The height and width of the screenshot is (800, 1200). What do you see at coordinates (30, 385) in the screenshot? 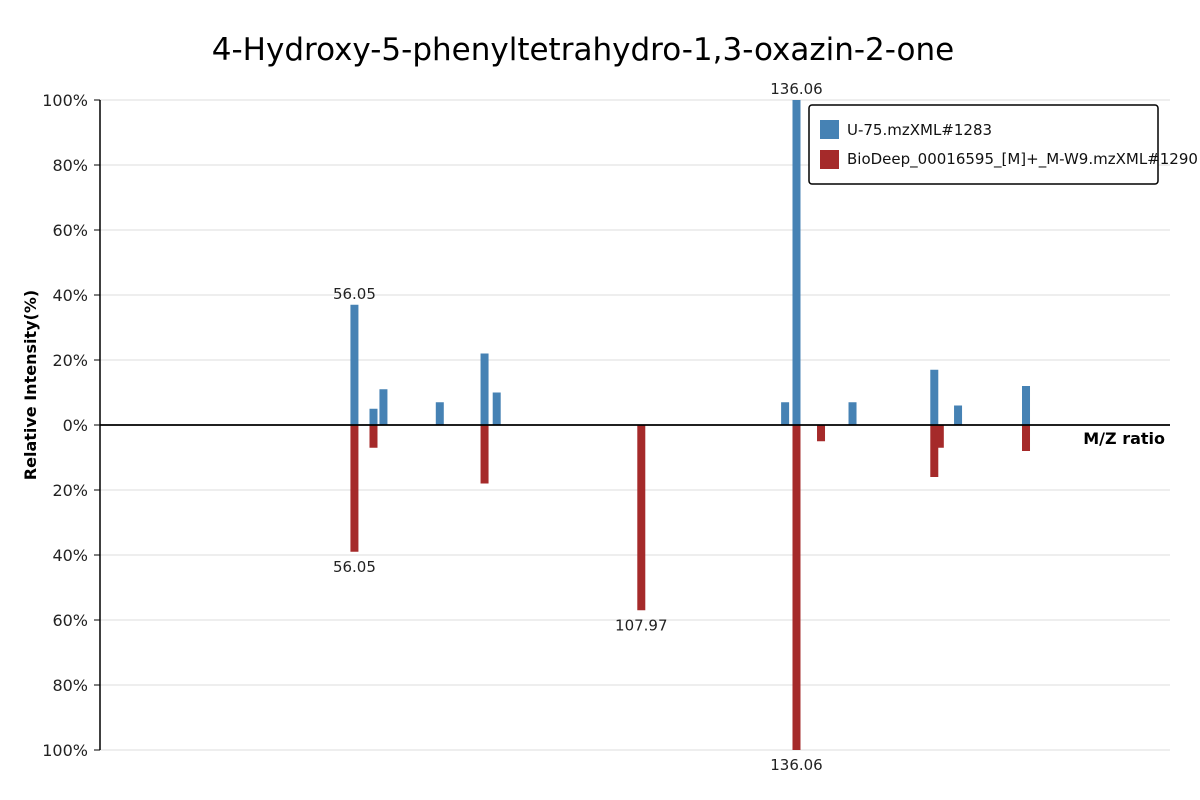
I see `y-axis-label: Relative Intensity(%)` at bounding box center [30, 385].